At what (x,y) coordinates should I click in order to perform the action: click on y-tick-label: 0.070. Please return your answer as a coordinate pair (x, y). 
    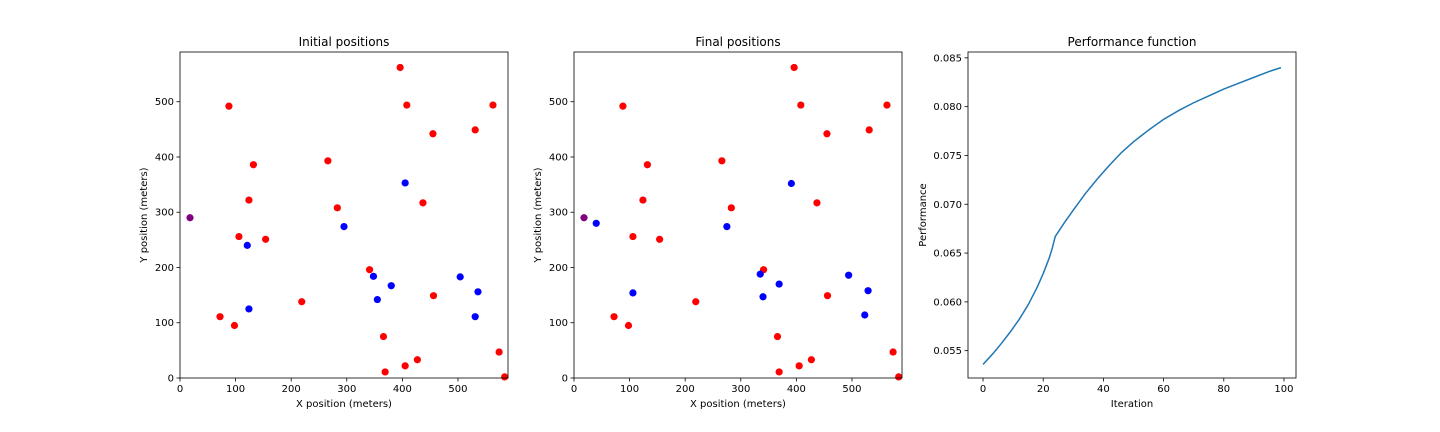
    Looking at the image, I should click on (947, 205).